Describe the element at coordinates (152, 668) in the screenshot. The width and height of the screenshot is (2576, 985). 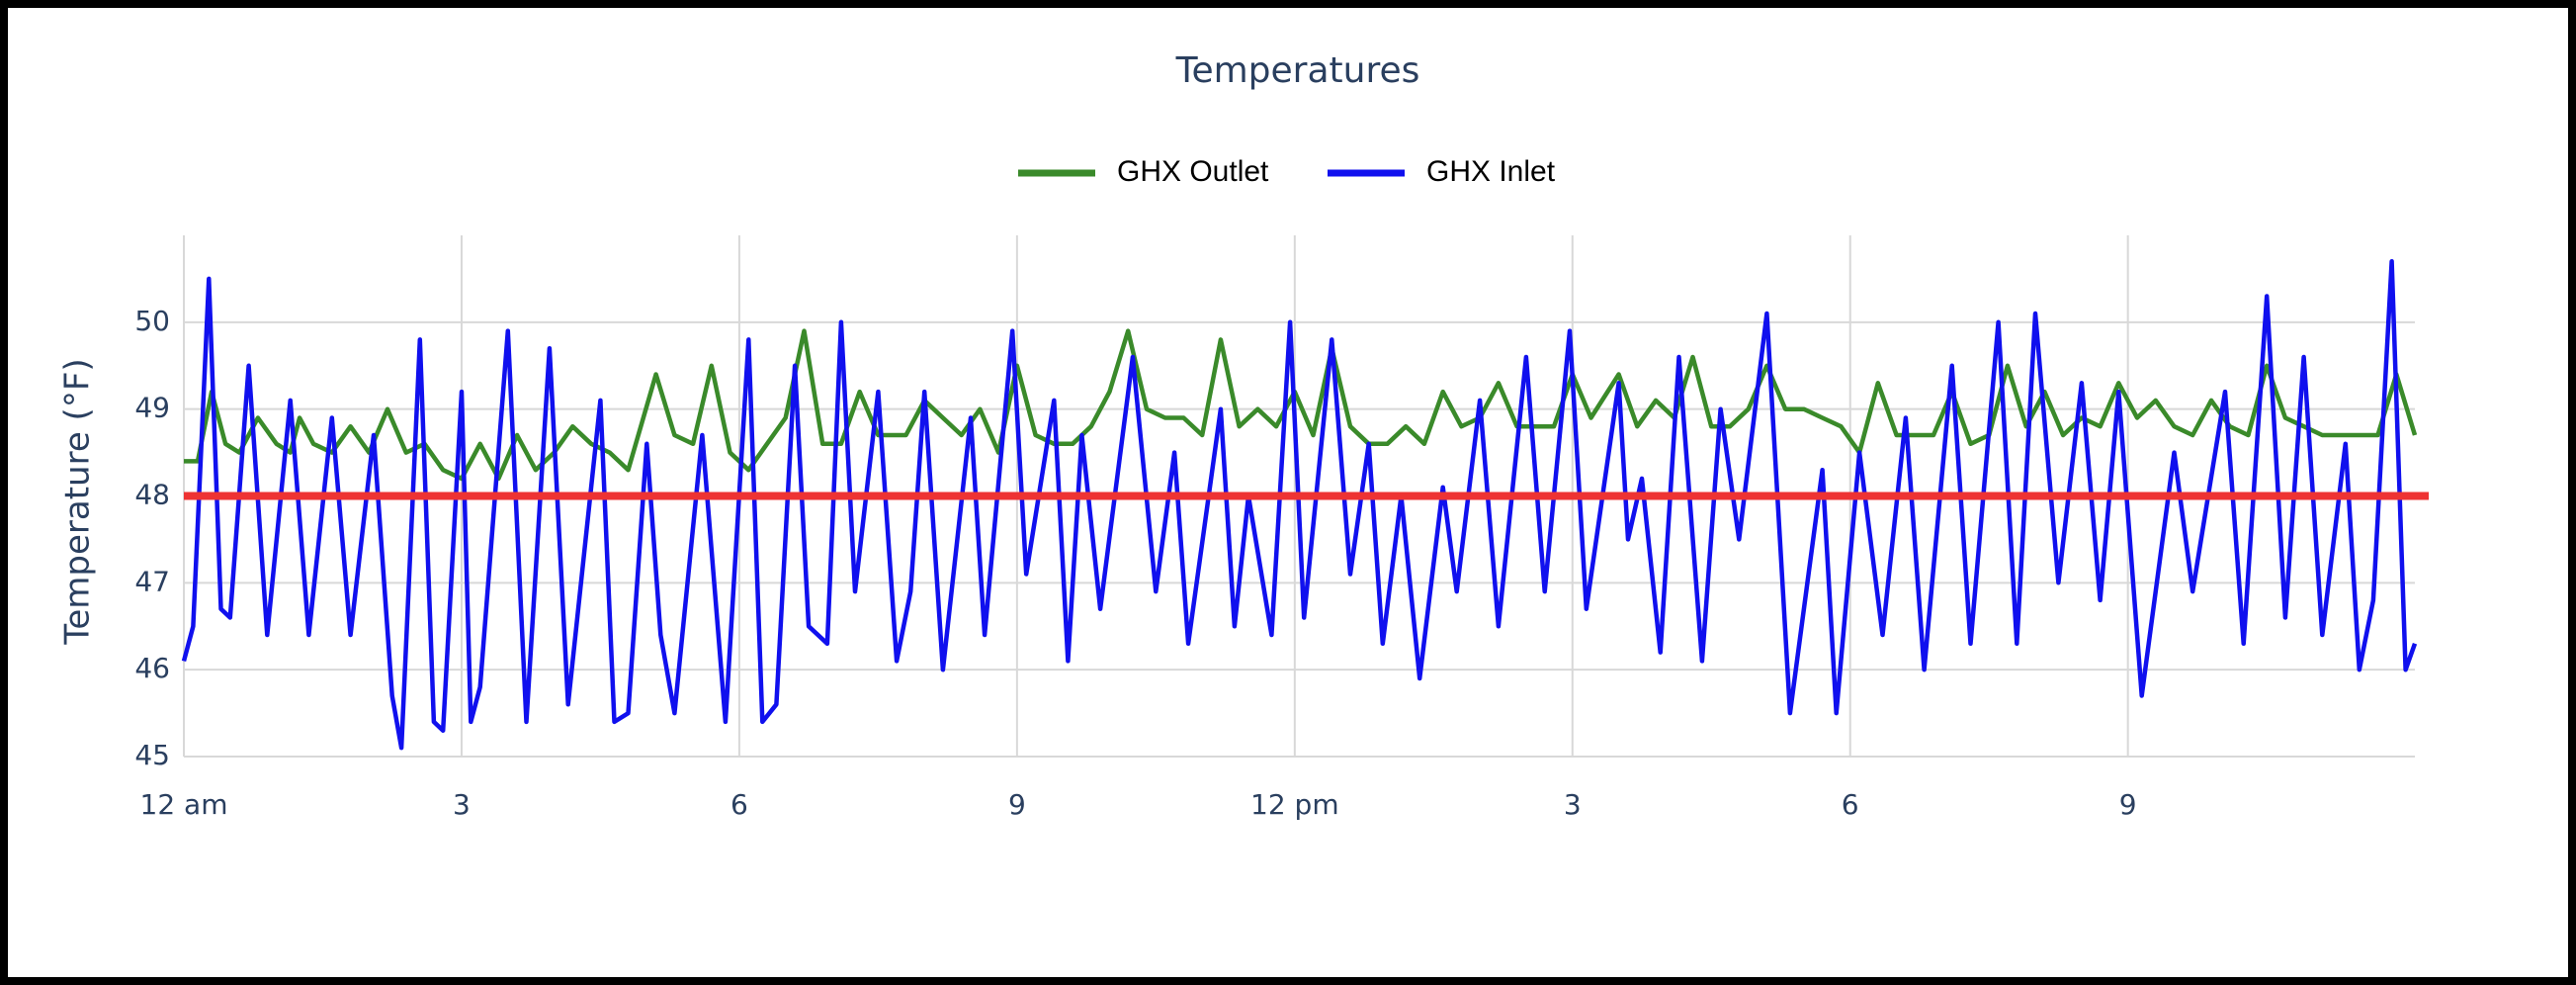
I see `y-tick-label: 46` at that location.